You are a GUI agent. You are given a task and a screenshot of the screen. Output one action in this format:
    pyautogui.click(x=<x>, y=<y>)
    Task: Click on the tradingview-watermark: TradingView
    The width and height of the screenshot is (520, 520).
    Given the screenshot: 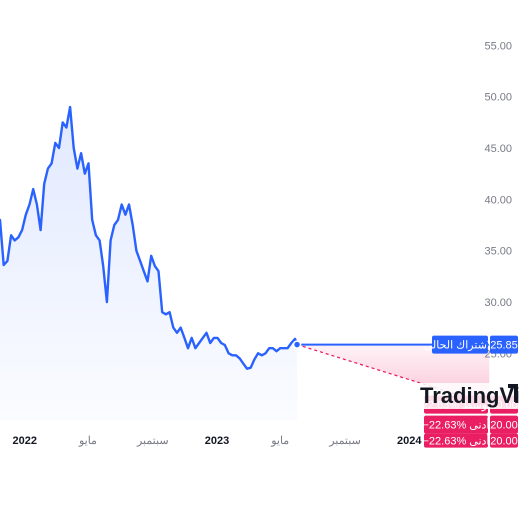 What is the action you would take?
    pyautogui.click(x=470, y=395)
    